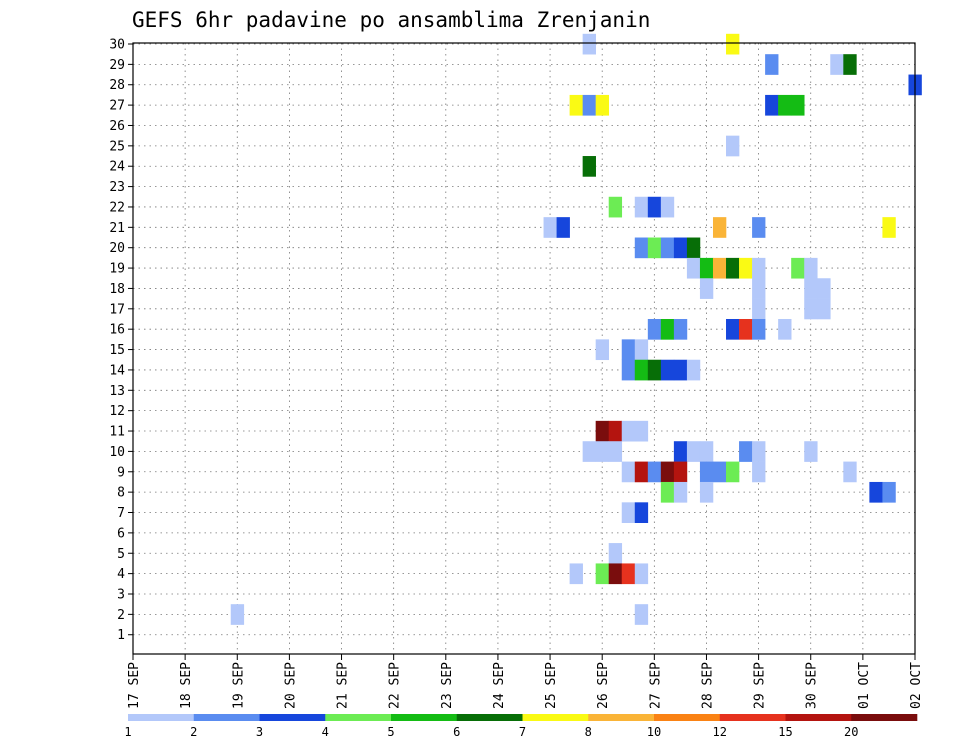  What do you see at coordinates (117, 248) in the screenshot?
I see `y-tick-label: 20` at bounding box center [117, 248].